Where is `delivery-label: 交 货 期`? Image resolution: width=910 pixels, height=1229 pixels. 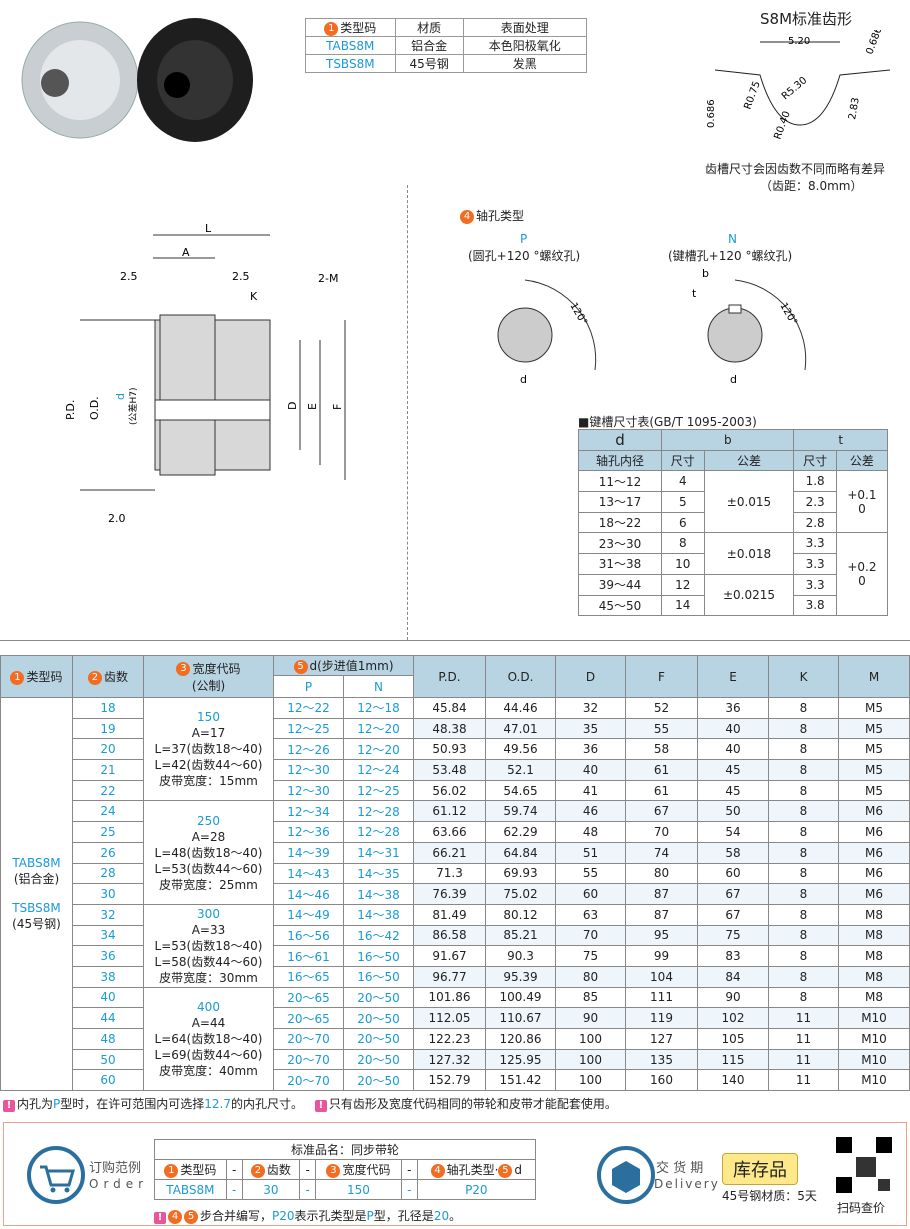 delivery-label: 交 货 期 is located at coordinates (680, 1168).